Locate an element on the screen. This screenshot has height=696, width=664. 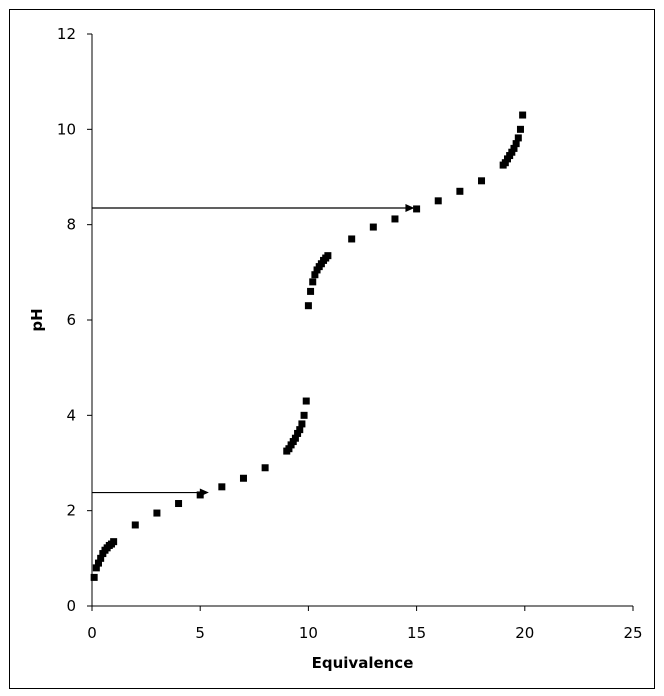
y-tick-label: 6 is located at coordinates (71, 320).